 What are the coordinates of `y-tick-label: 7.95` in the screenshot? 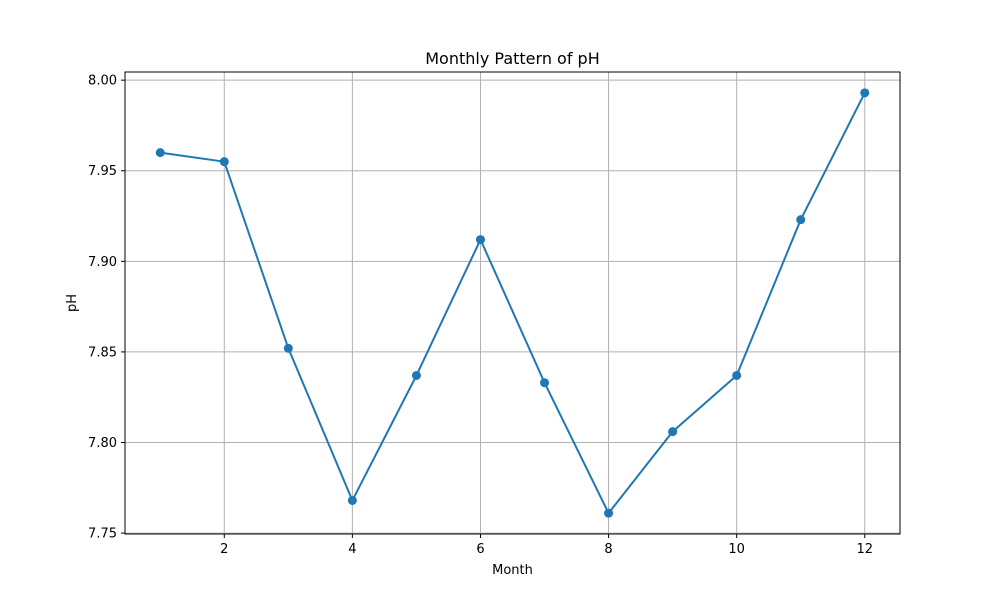 It's located at (102, 171).